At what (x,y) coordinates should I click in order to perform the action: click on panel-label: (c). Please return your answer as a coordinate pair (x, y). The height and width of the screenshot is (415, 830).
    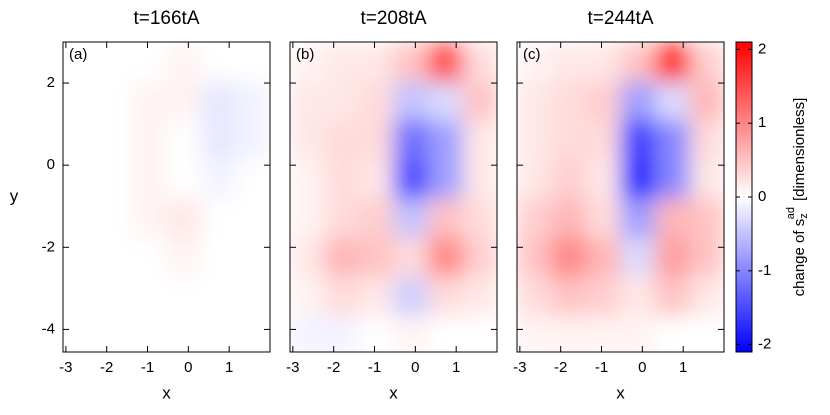
    Looking at the image, I should click on (532, 54).